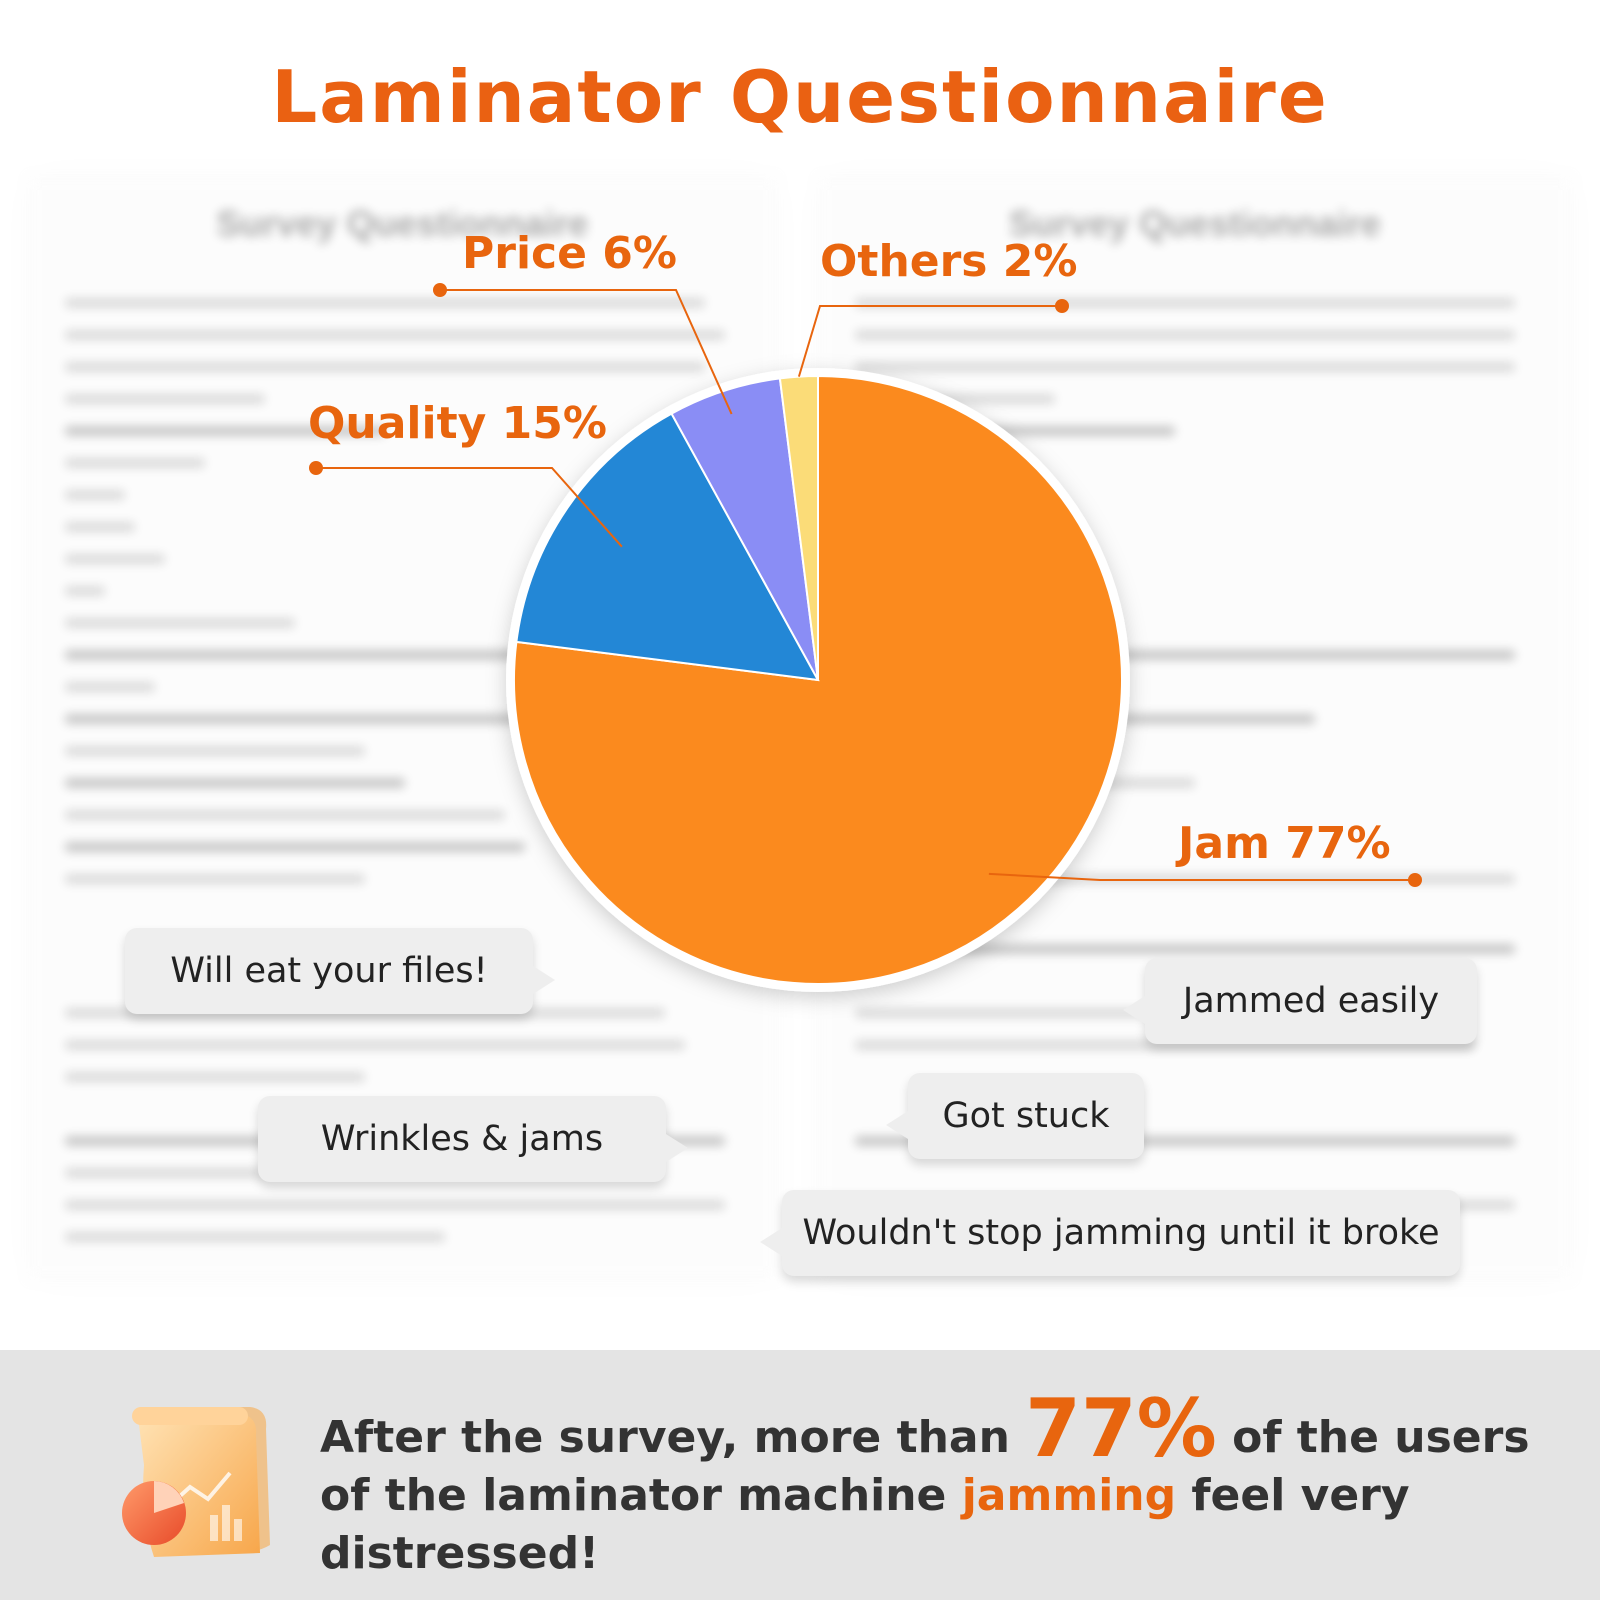 This screenshot has height=1600, width=1600. I want to click on leader-line-jam, so click(1201, 876).